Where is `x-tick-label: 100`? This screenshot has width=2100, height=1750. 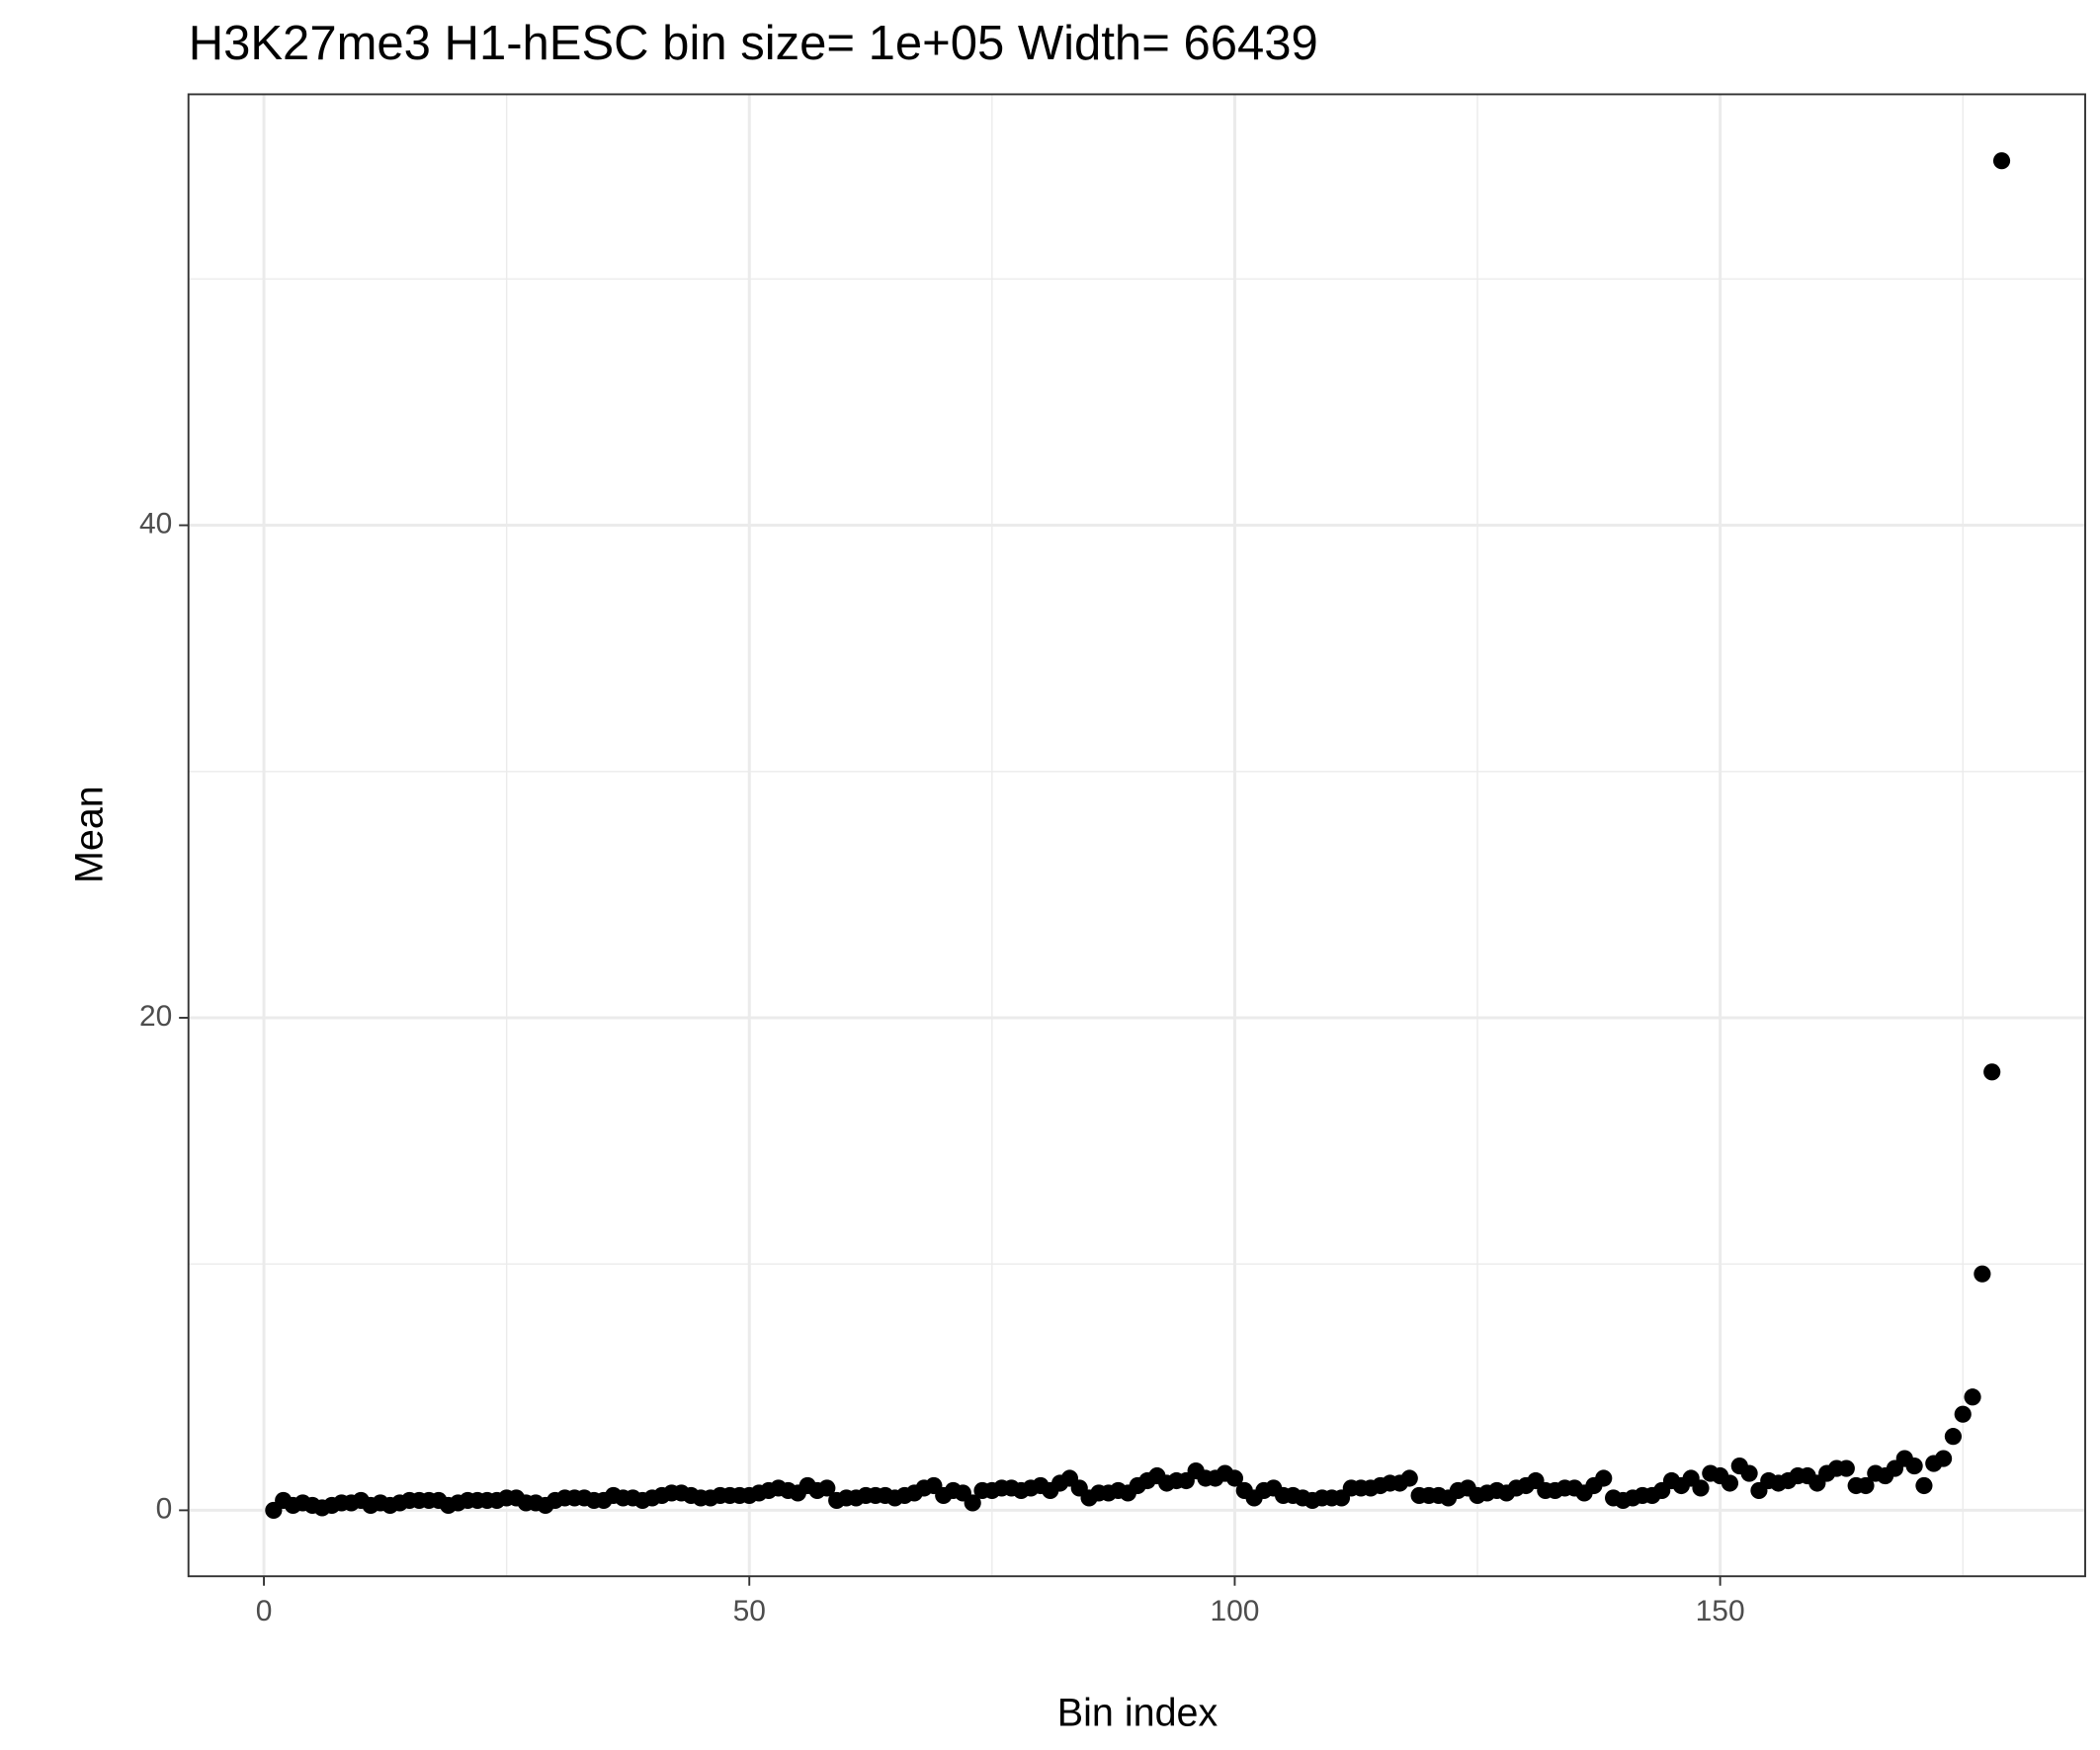
x-tick-label: 100 is located at coordinates (1234, 1611).